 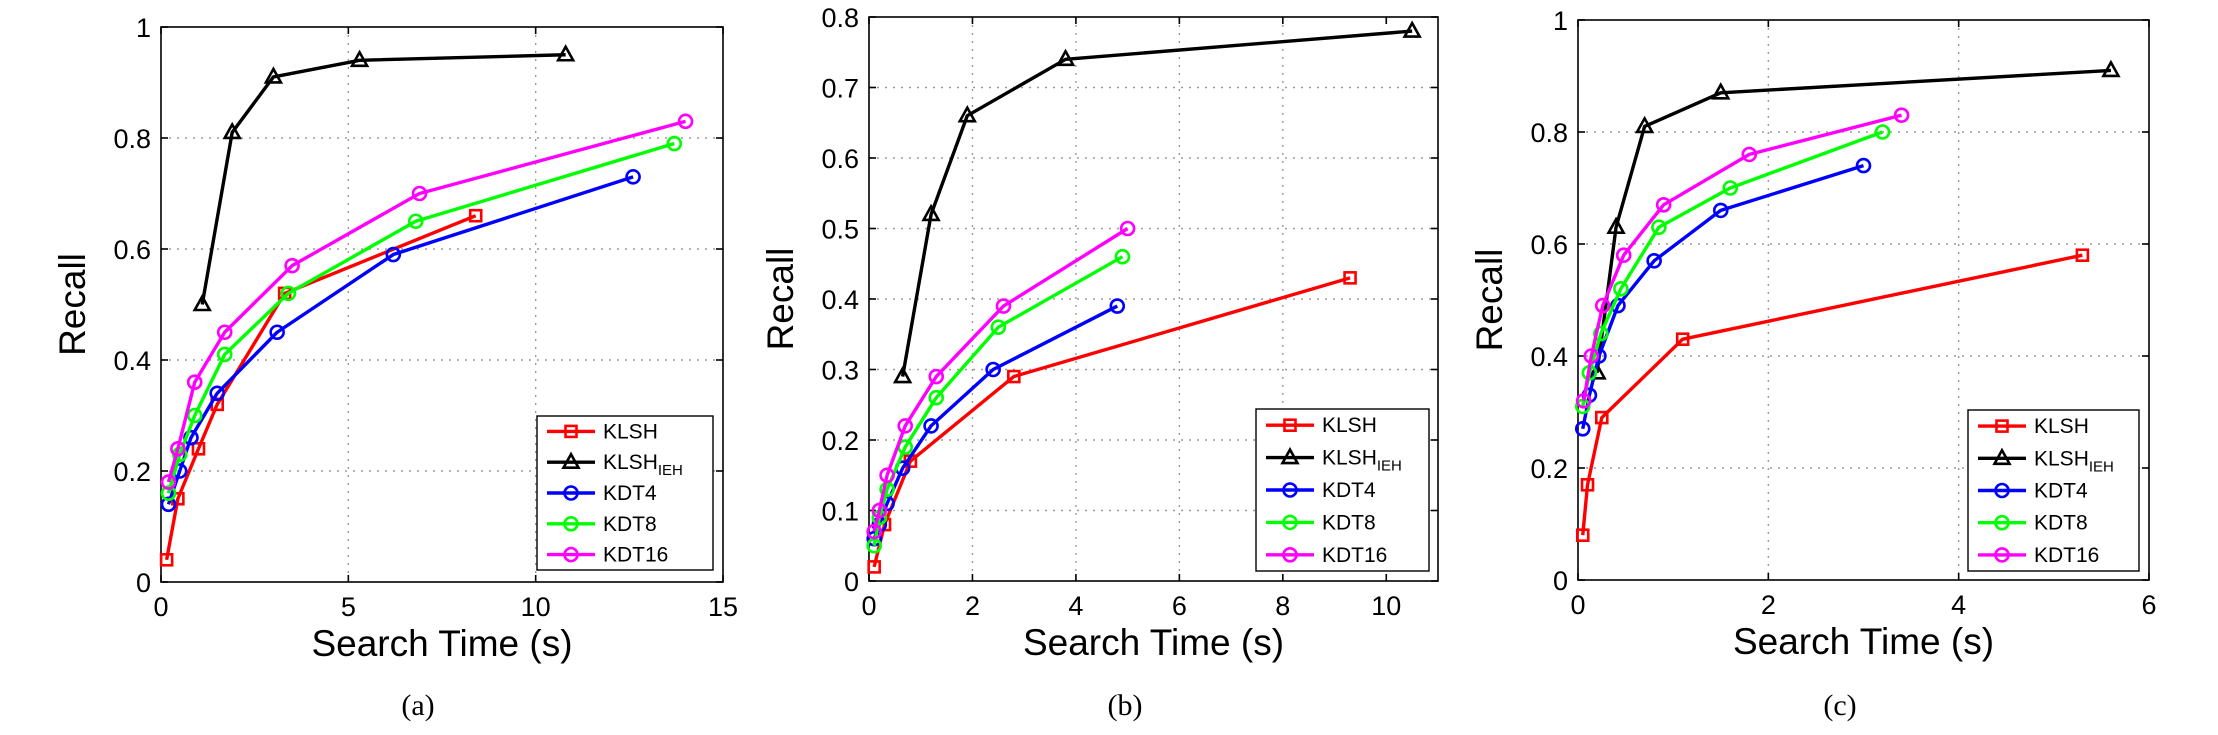 I want to click on x-tick-label: 5, so click(x=348, y=607).